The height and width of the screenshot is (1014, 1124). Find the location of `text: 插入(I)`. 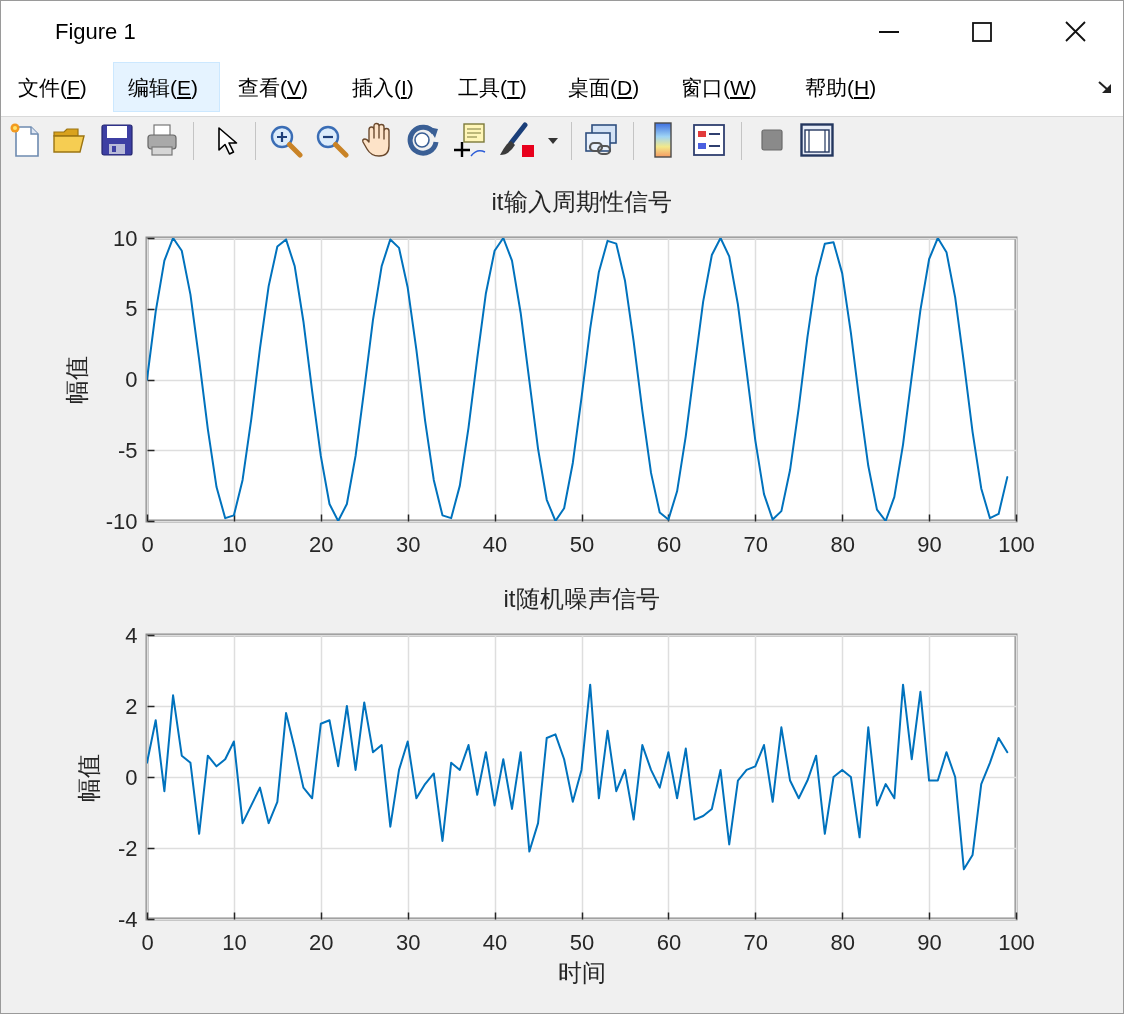

text: 插入(I) is located at coordinates (383, 88).